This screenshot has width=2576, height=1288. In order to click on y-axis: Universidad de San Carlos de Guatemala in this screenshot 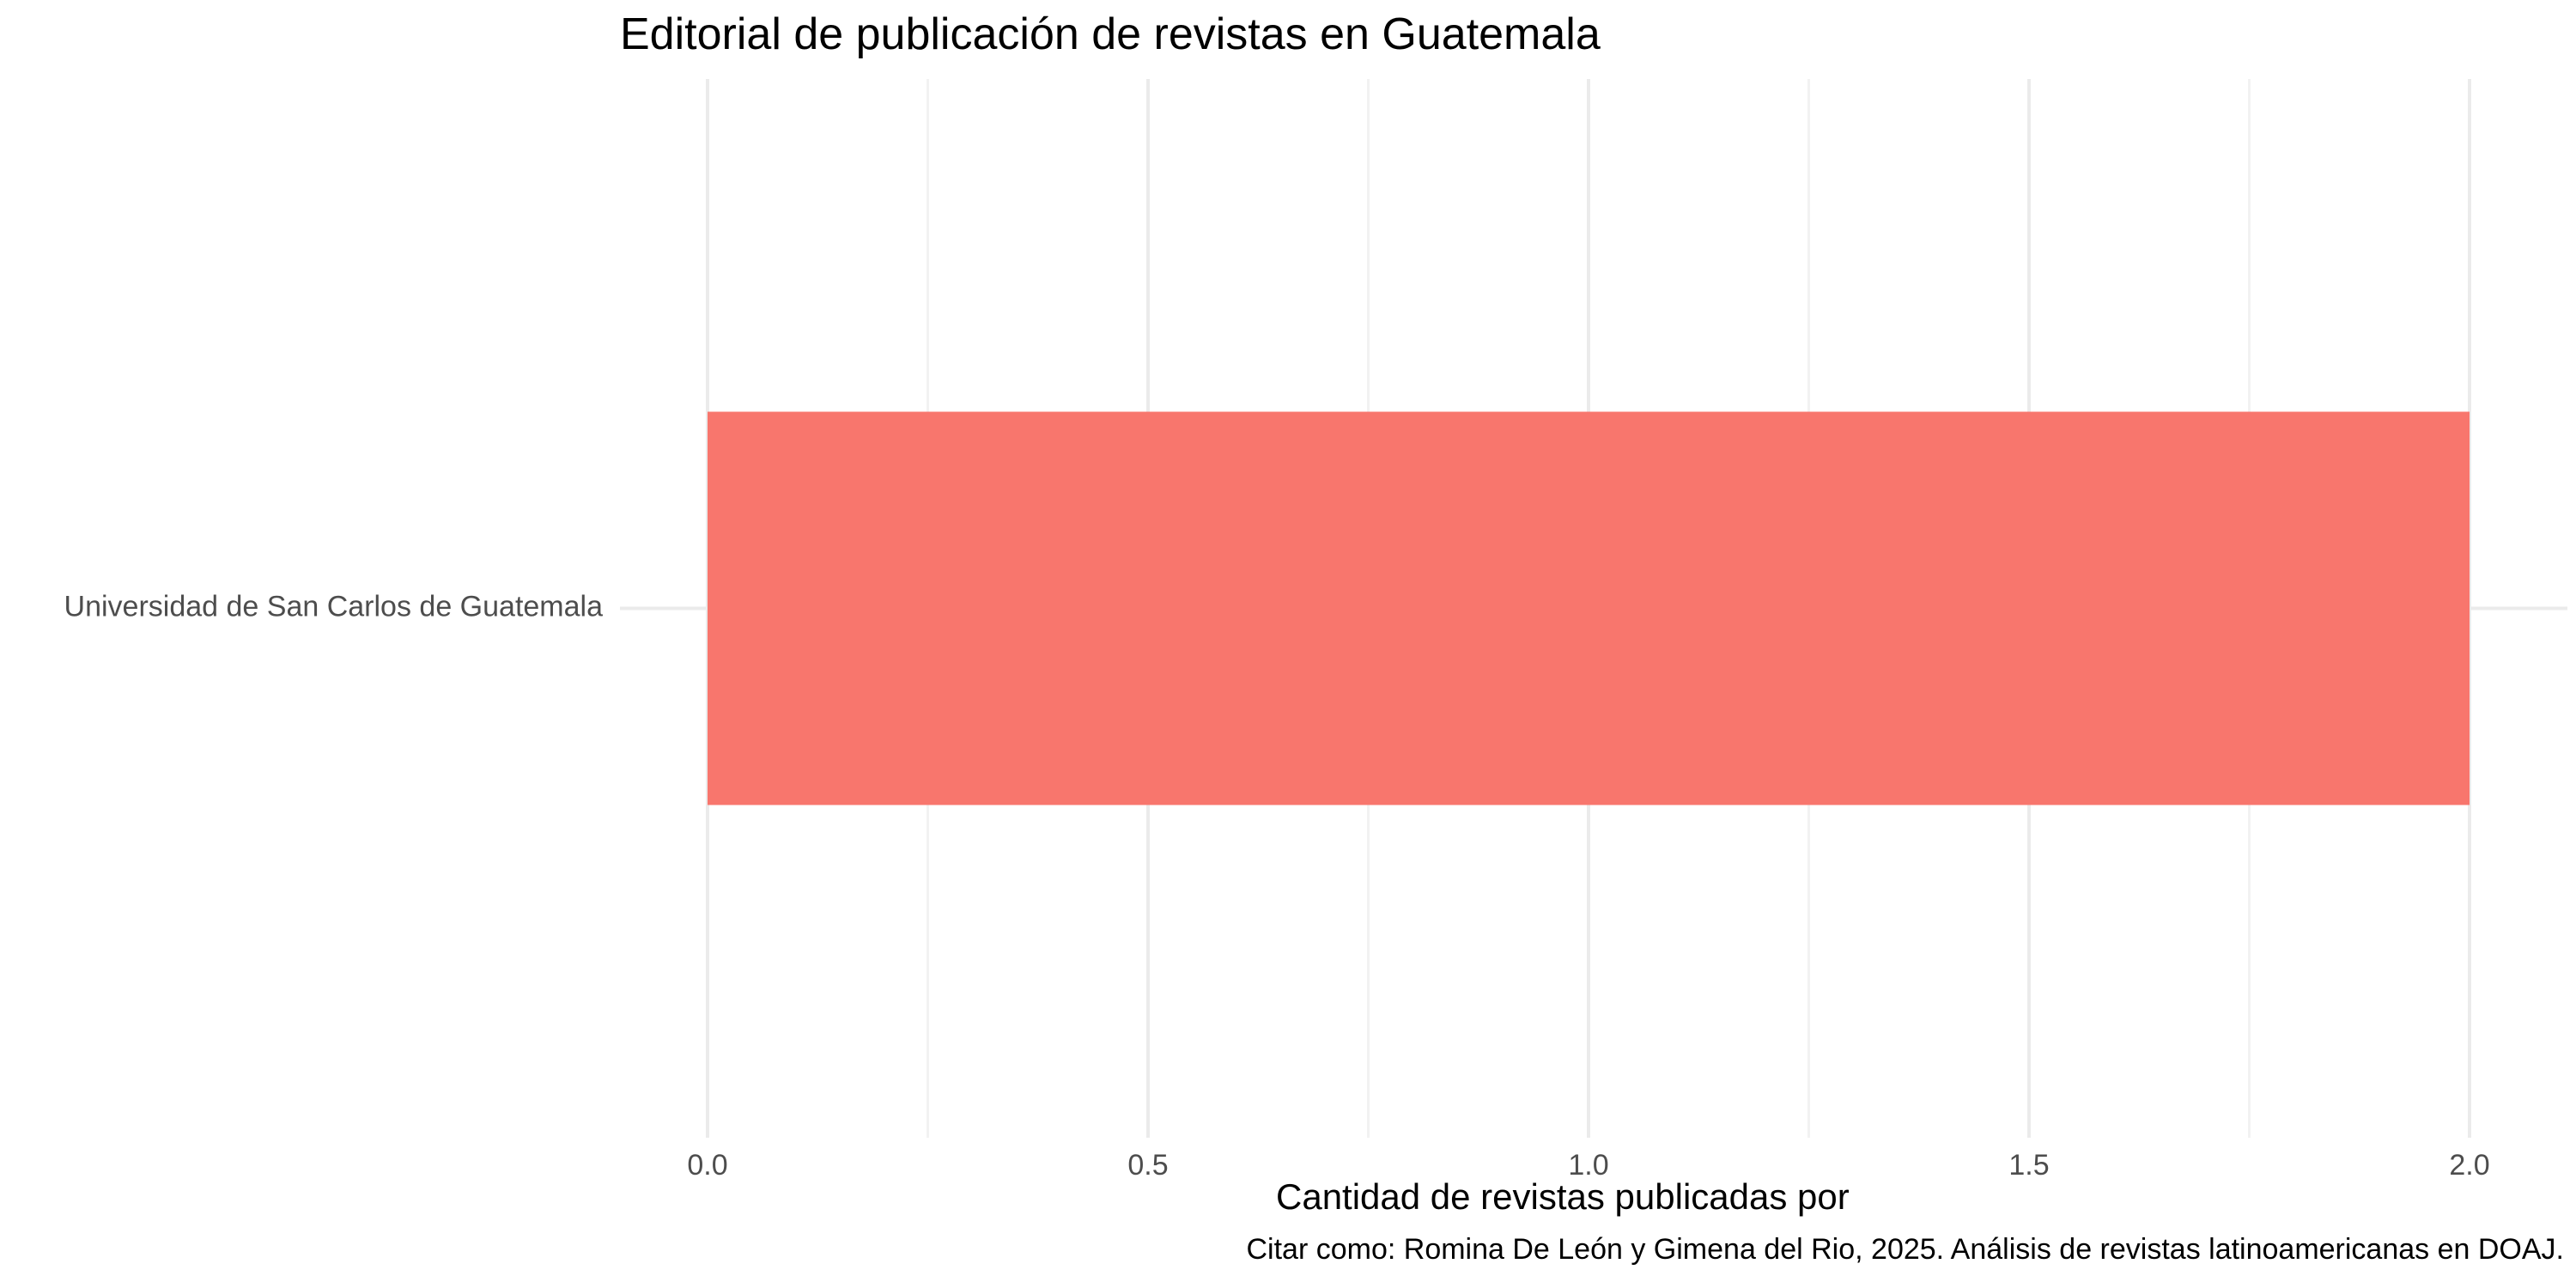, I will do `click(334, 607)`.